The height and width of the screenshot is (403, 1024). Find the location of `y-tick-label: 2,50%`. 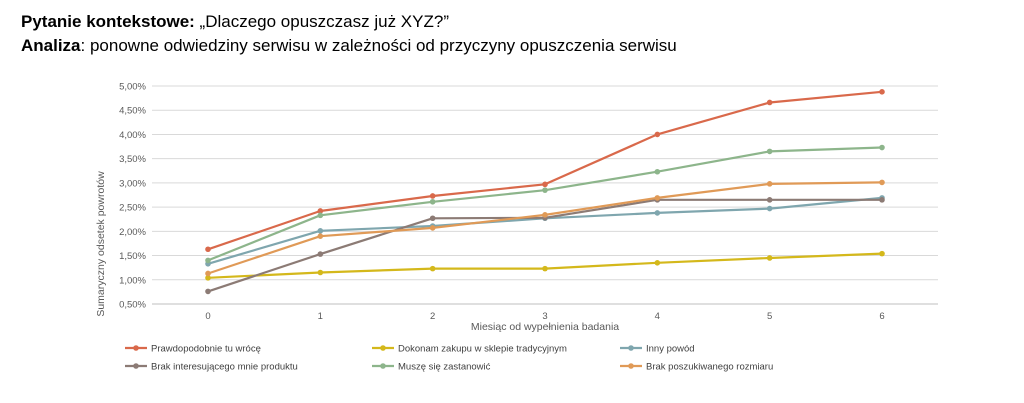

y-tick-label: 2,50% is located at coordinates (132, 208).